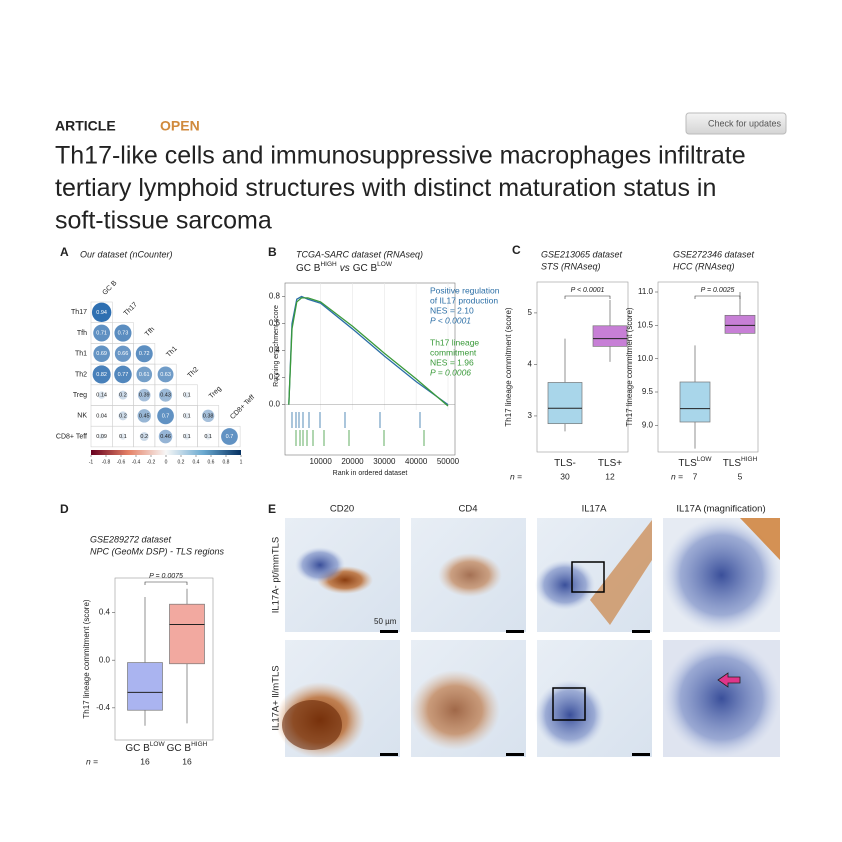  I want to click on label: C, so click(516, 250).